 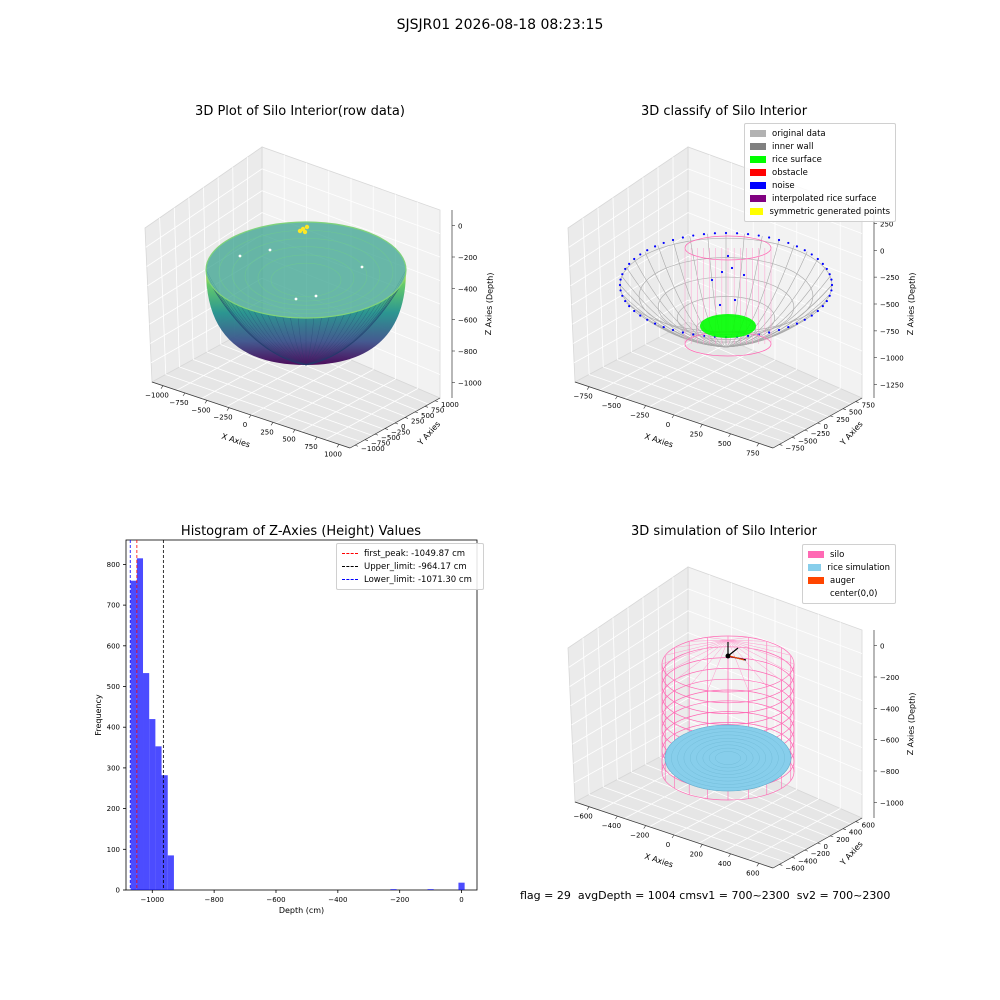 I want to click on bowl-outer-surface, so click(x=306, y=317).